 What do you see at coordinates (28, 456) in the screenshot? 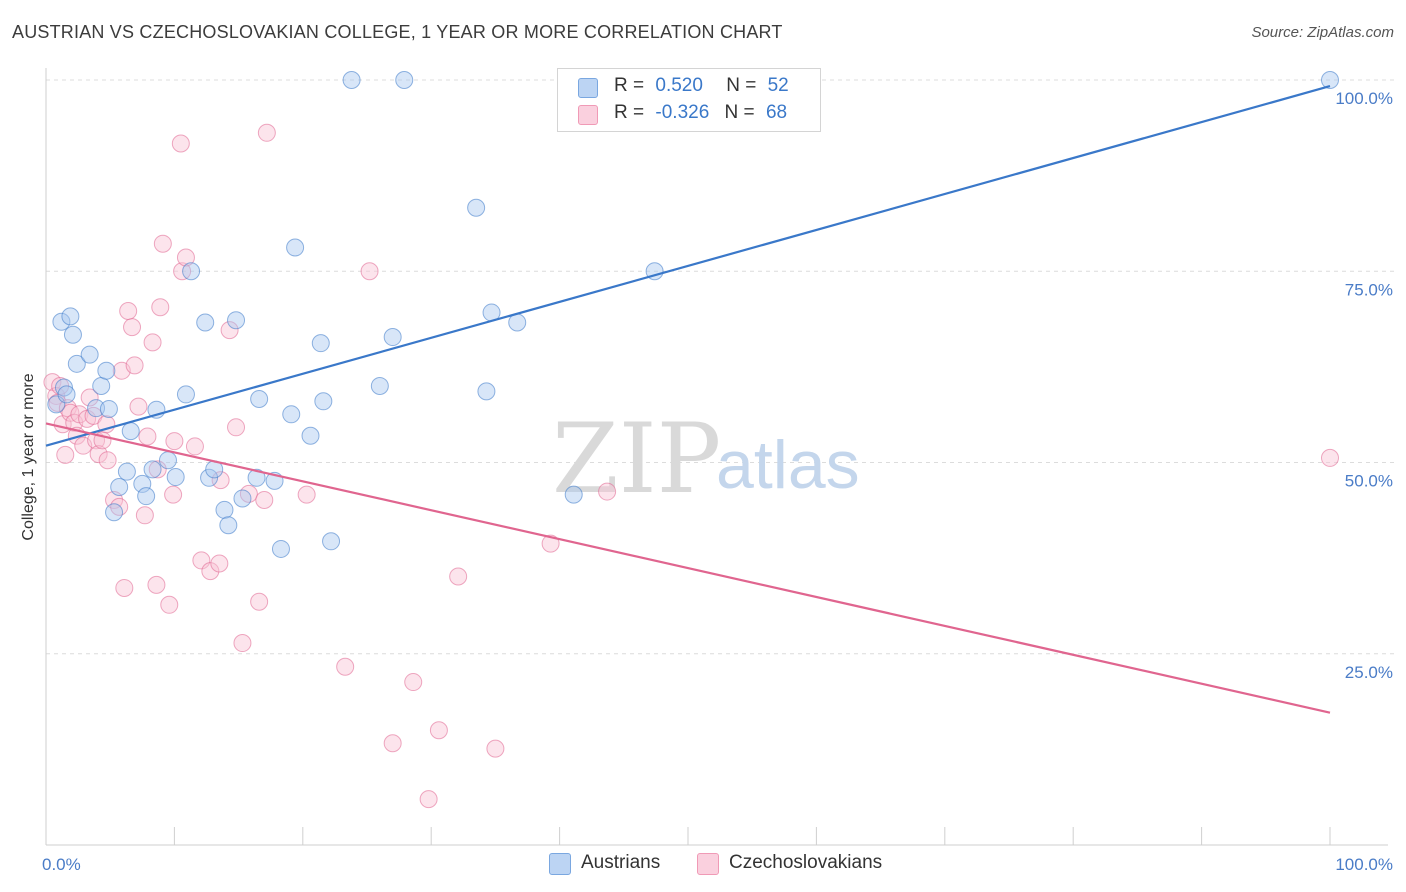
I see `y-axis-label: College, 1 year or more` at bounding box center [28, 456].